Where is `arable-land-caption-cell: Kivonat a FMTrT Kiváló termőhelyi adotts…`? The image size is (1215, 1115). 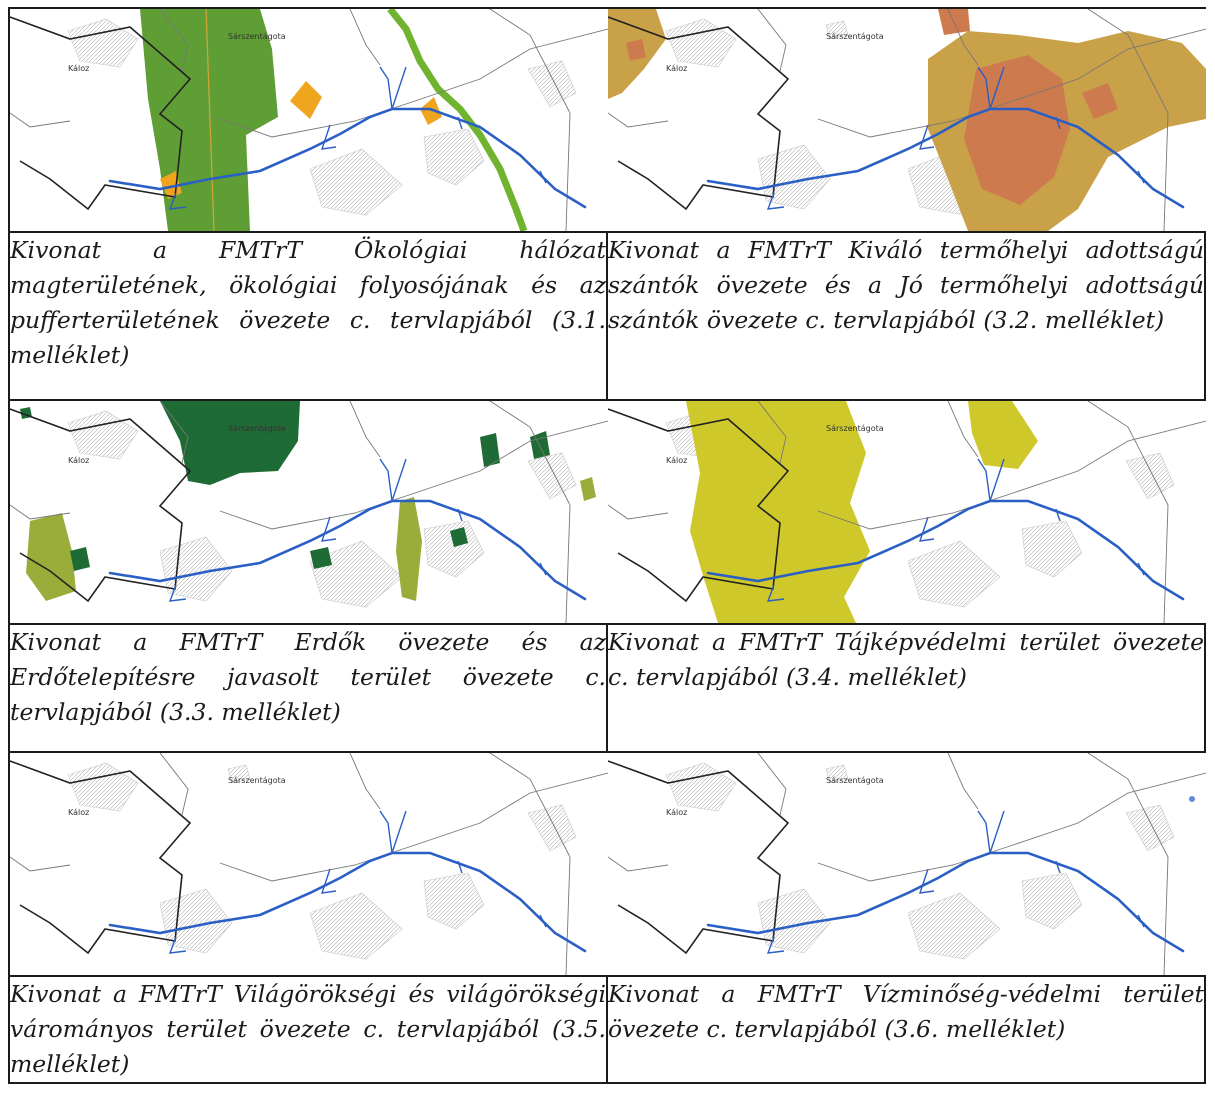
arable-land-caption-cell: Kivonat a FMTrT Kiváló termőhelyi adotts… is located at coordinates (906, 316).